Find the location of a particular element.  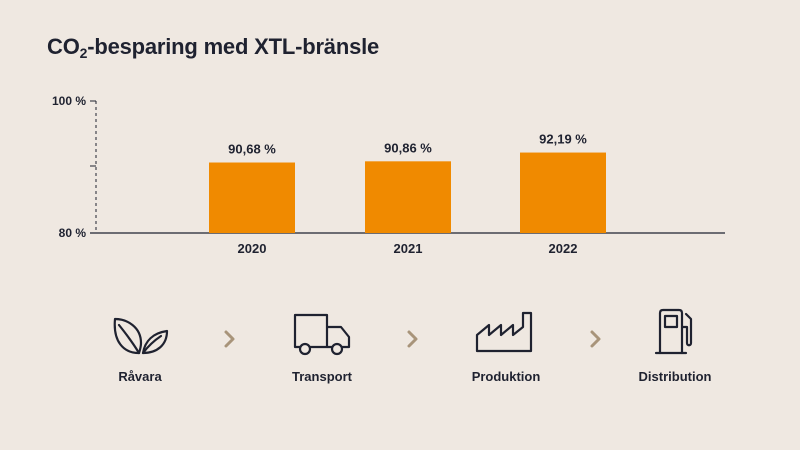

y-tick-label: 80 % is located at coordinates (73, 233).